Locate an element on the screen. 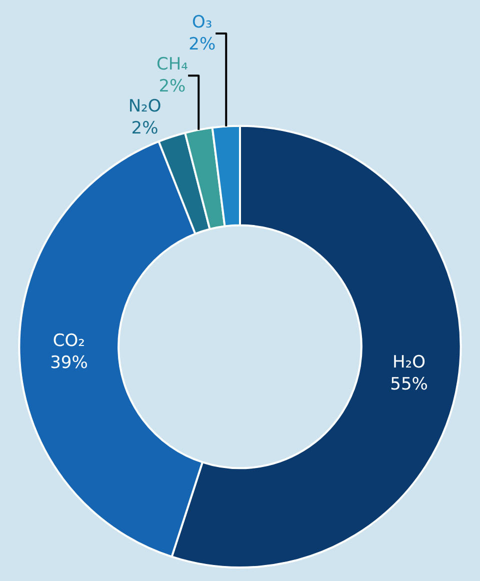  slice-label: CO₂ is located at coordinates (69, 341).